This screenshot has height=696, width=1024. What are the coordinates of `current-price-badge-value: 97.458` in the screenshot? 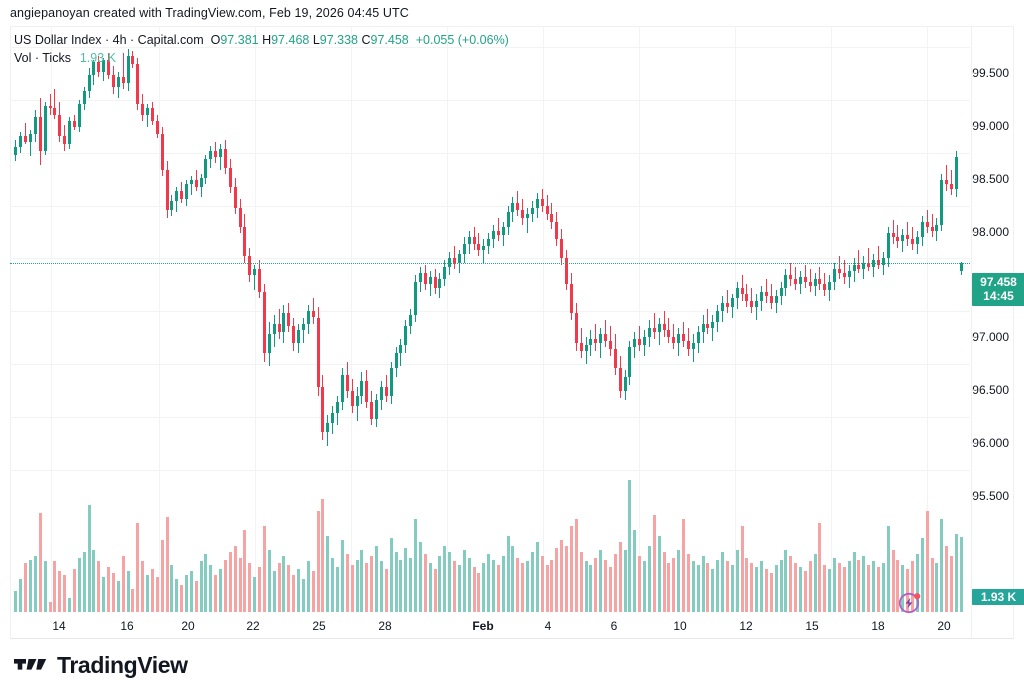 It's located at (998, 281).